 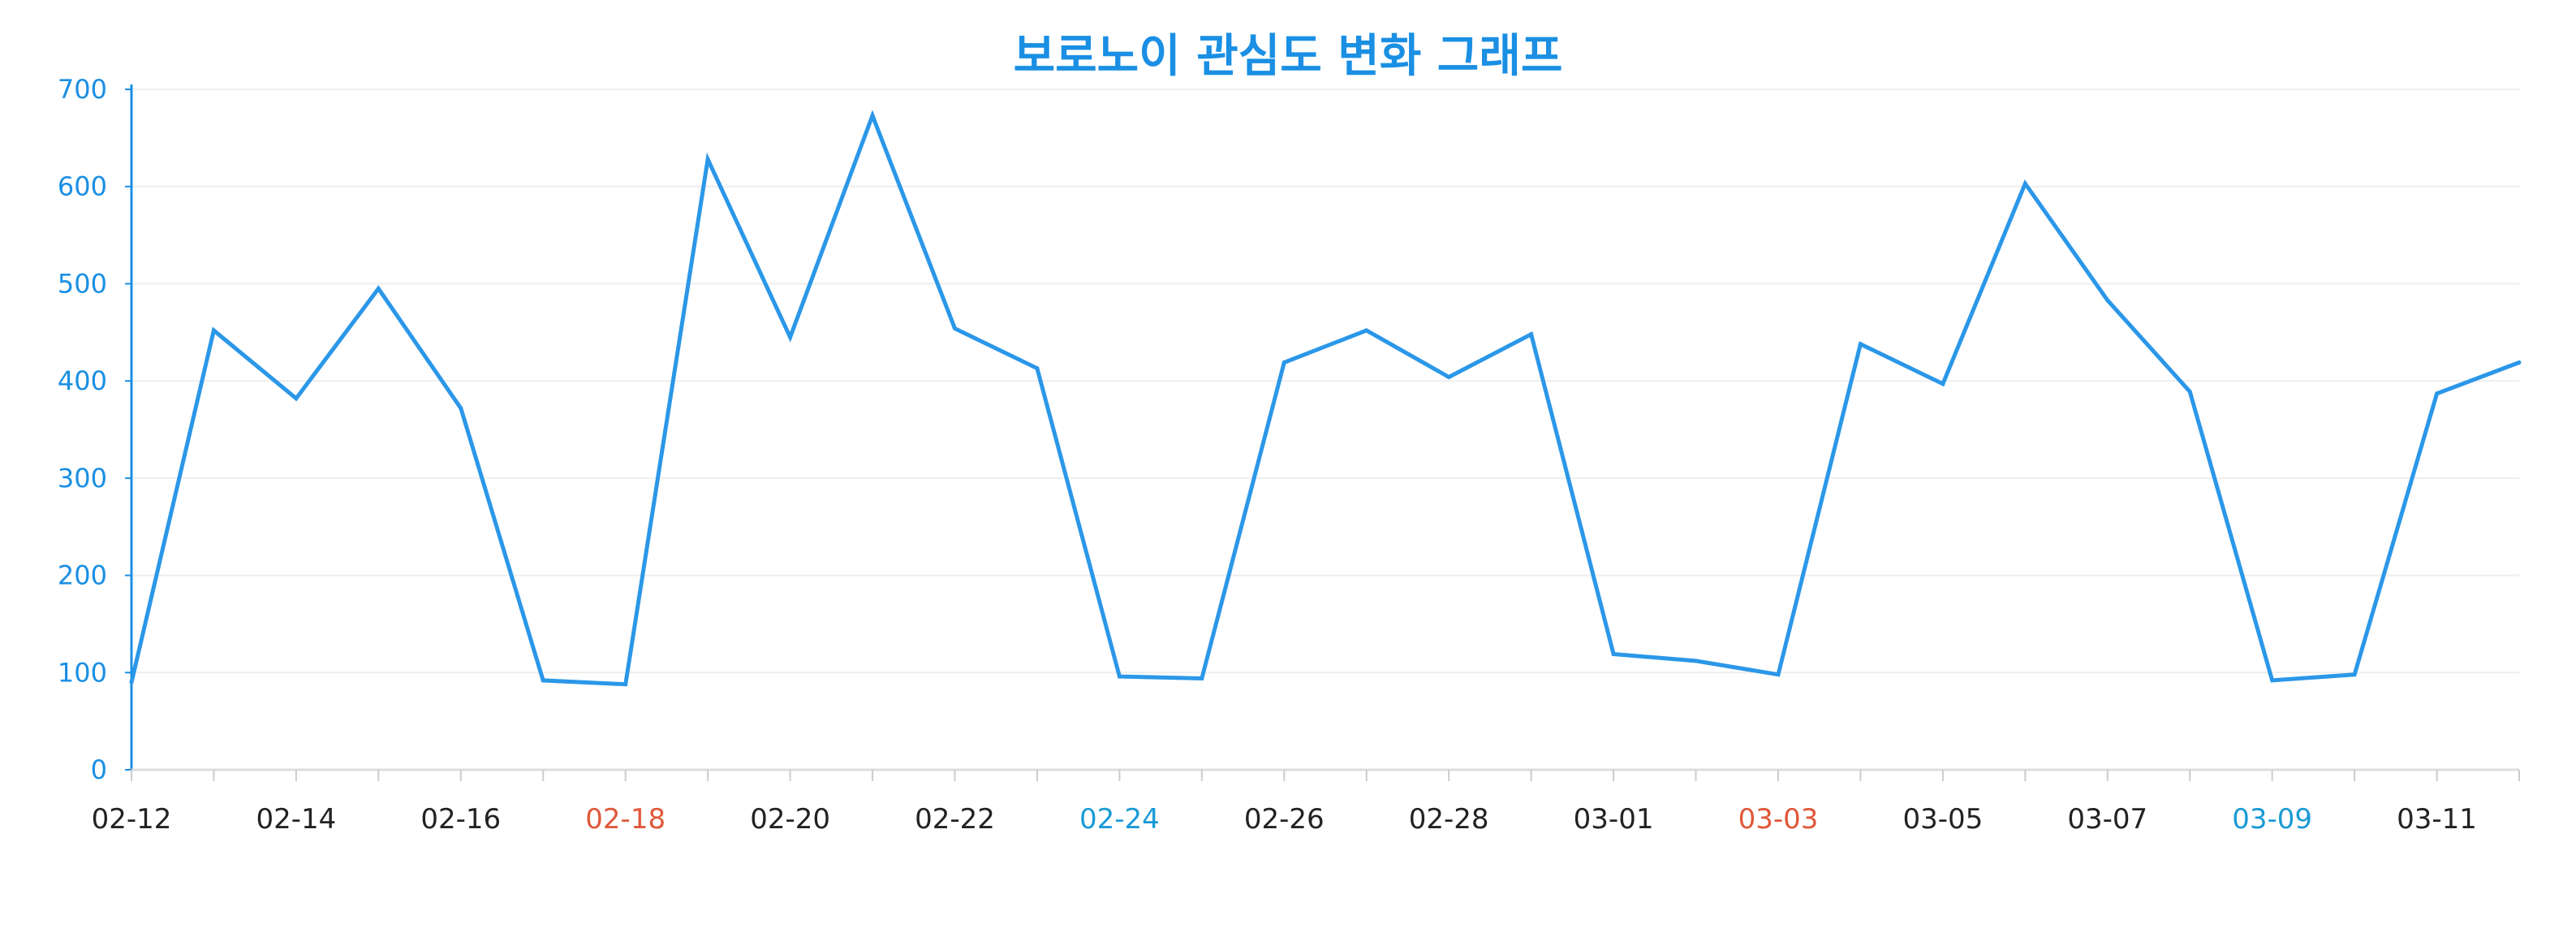 I want to click on y-tick-label: 200, so click(x=83, y=575).